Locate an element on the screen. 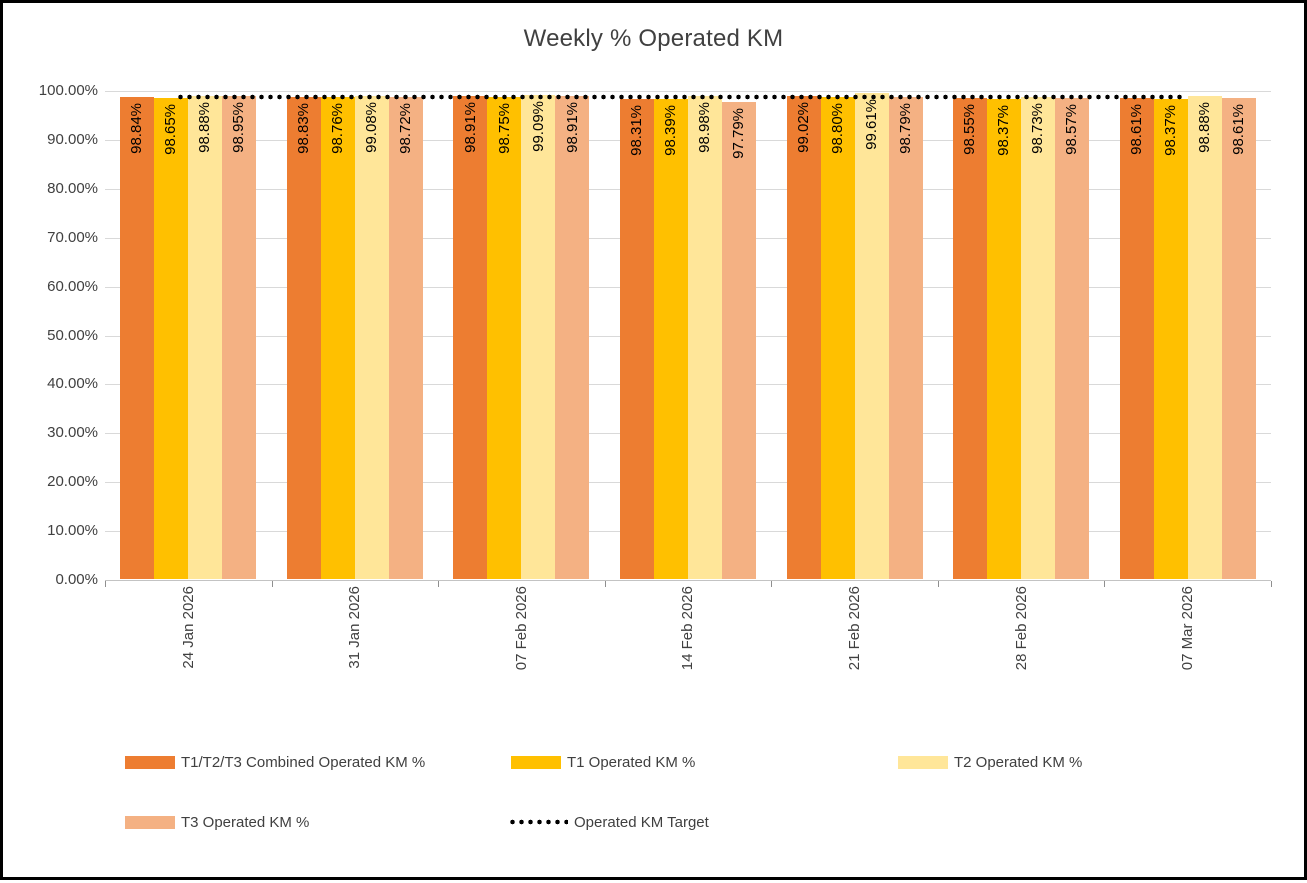  legend-label: T3 Operated KM % is located at coordinates (245, 822).